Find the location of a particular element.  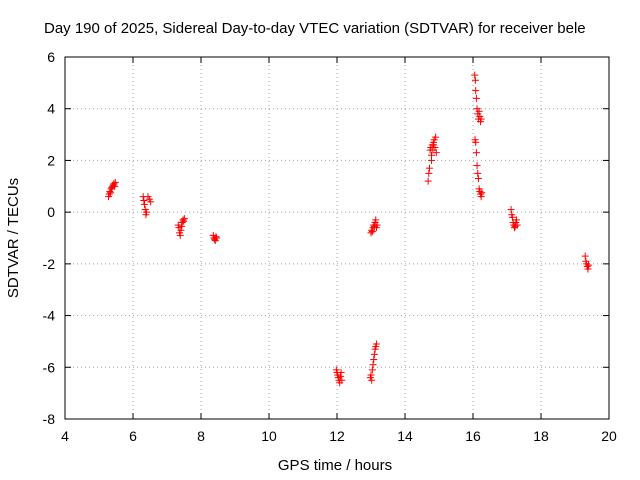

x-axis-title: GPS time / hours is located at coordinates (335, 465).